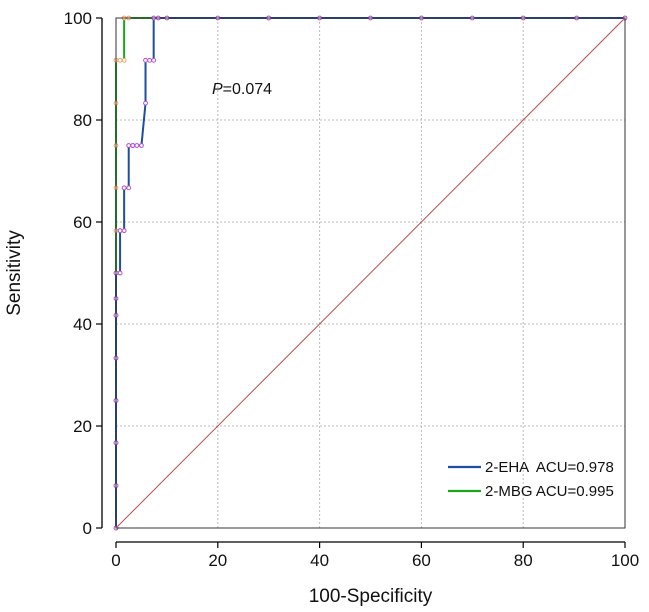  I want to click on x-tick-label-1: 20, so click(217, 560).